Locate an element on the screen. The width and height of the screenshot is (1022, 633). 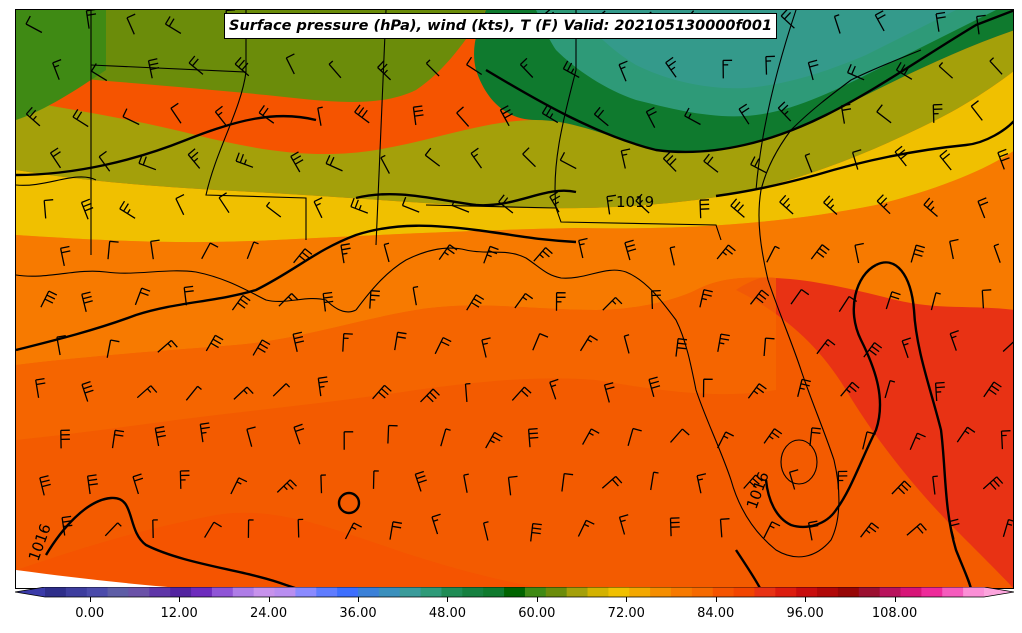
colorbar-tick-label: 72.00 is located at coordinates (626, 613).